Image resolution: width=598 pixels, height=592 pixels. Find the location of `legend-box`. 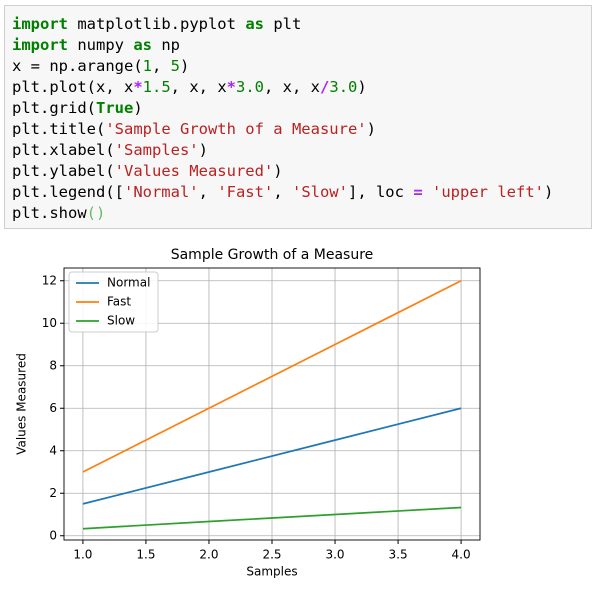

legend-box is located at coordinates (113, 302).